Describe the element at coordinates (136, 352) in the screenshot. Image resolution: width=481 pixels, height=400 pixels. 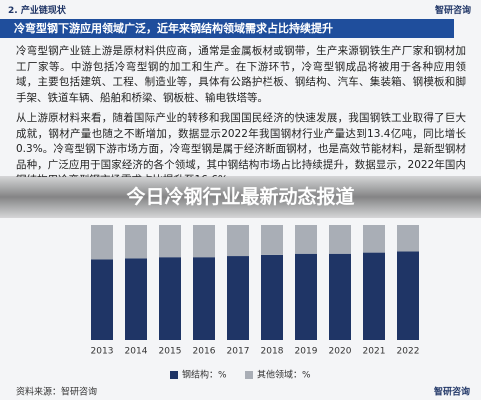
I see `x-tick-label: 2014` at that location.